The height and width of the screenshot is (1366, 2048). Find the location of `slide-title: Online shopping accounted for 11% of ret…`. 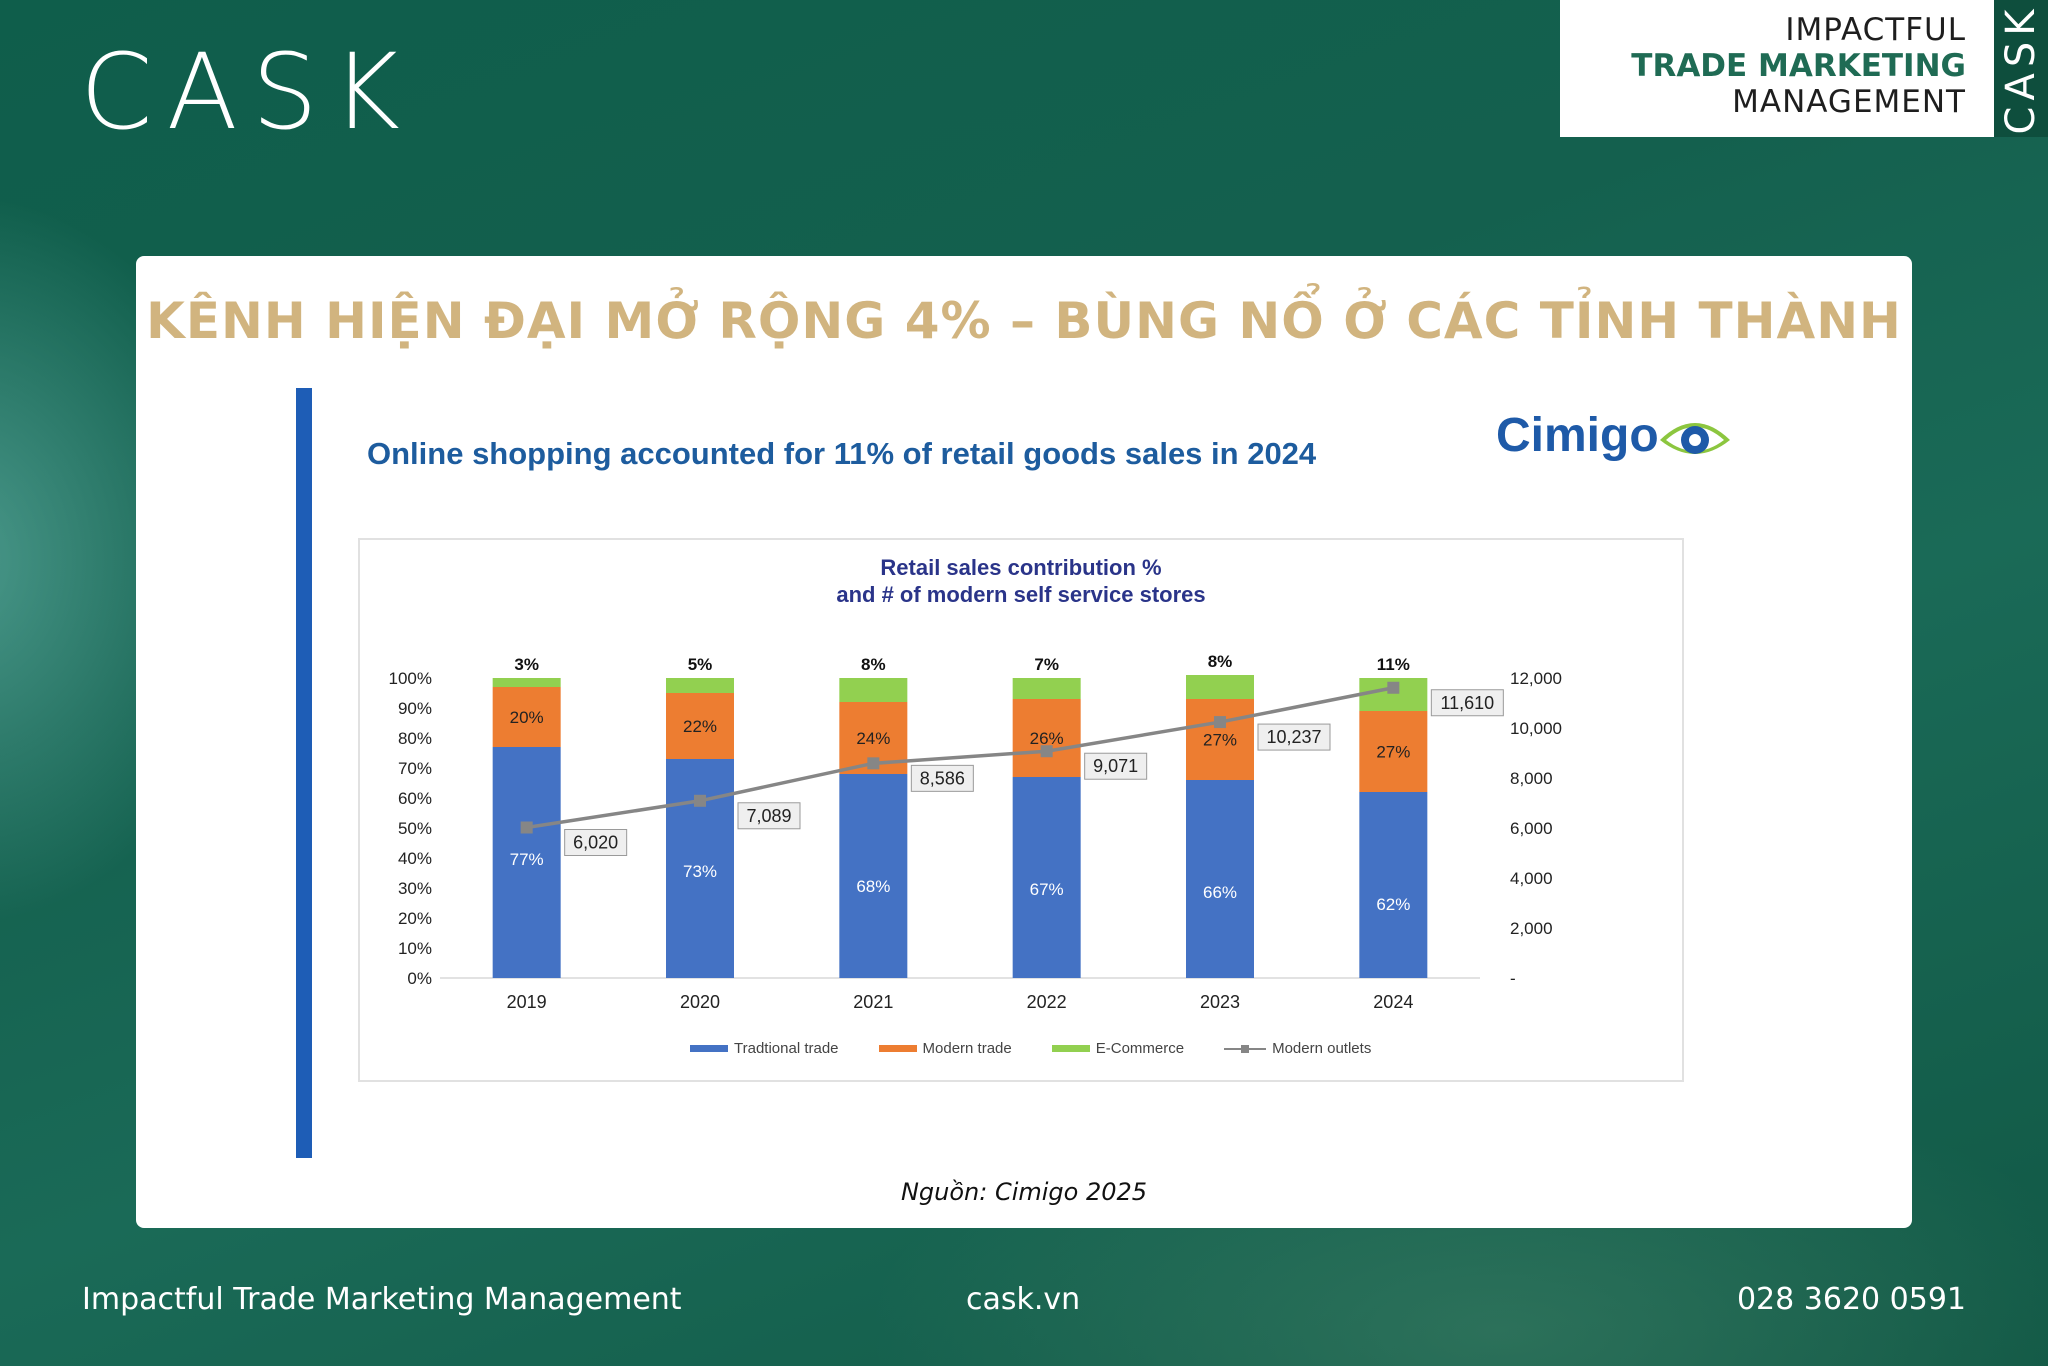

slide-title: Online shopping accounted for 11% of ret… is located at coordinates (842, 453).